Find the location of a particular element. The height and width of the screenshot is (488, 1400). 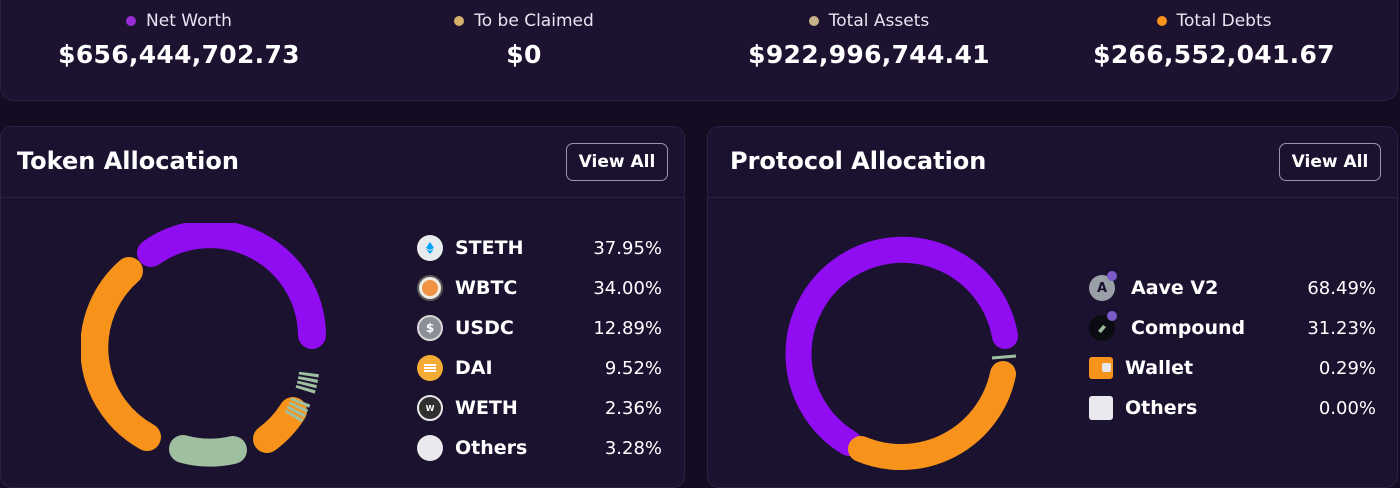

total-debts-value: $266,552,041.67 is located at coordinates (1214, 54).